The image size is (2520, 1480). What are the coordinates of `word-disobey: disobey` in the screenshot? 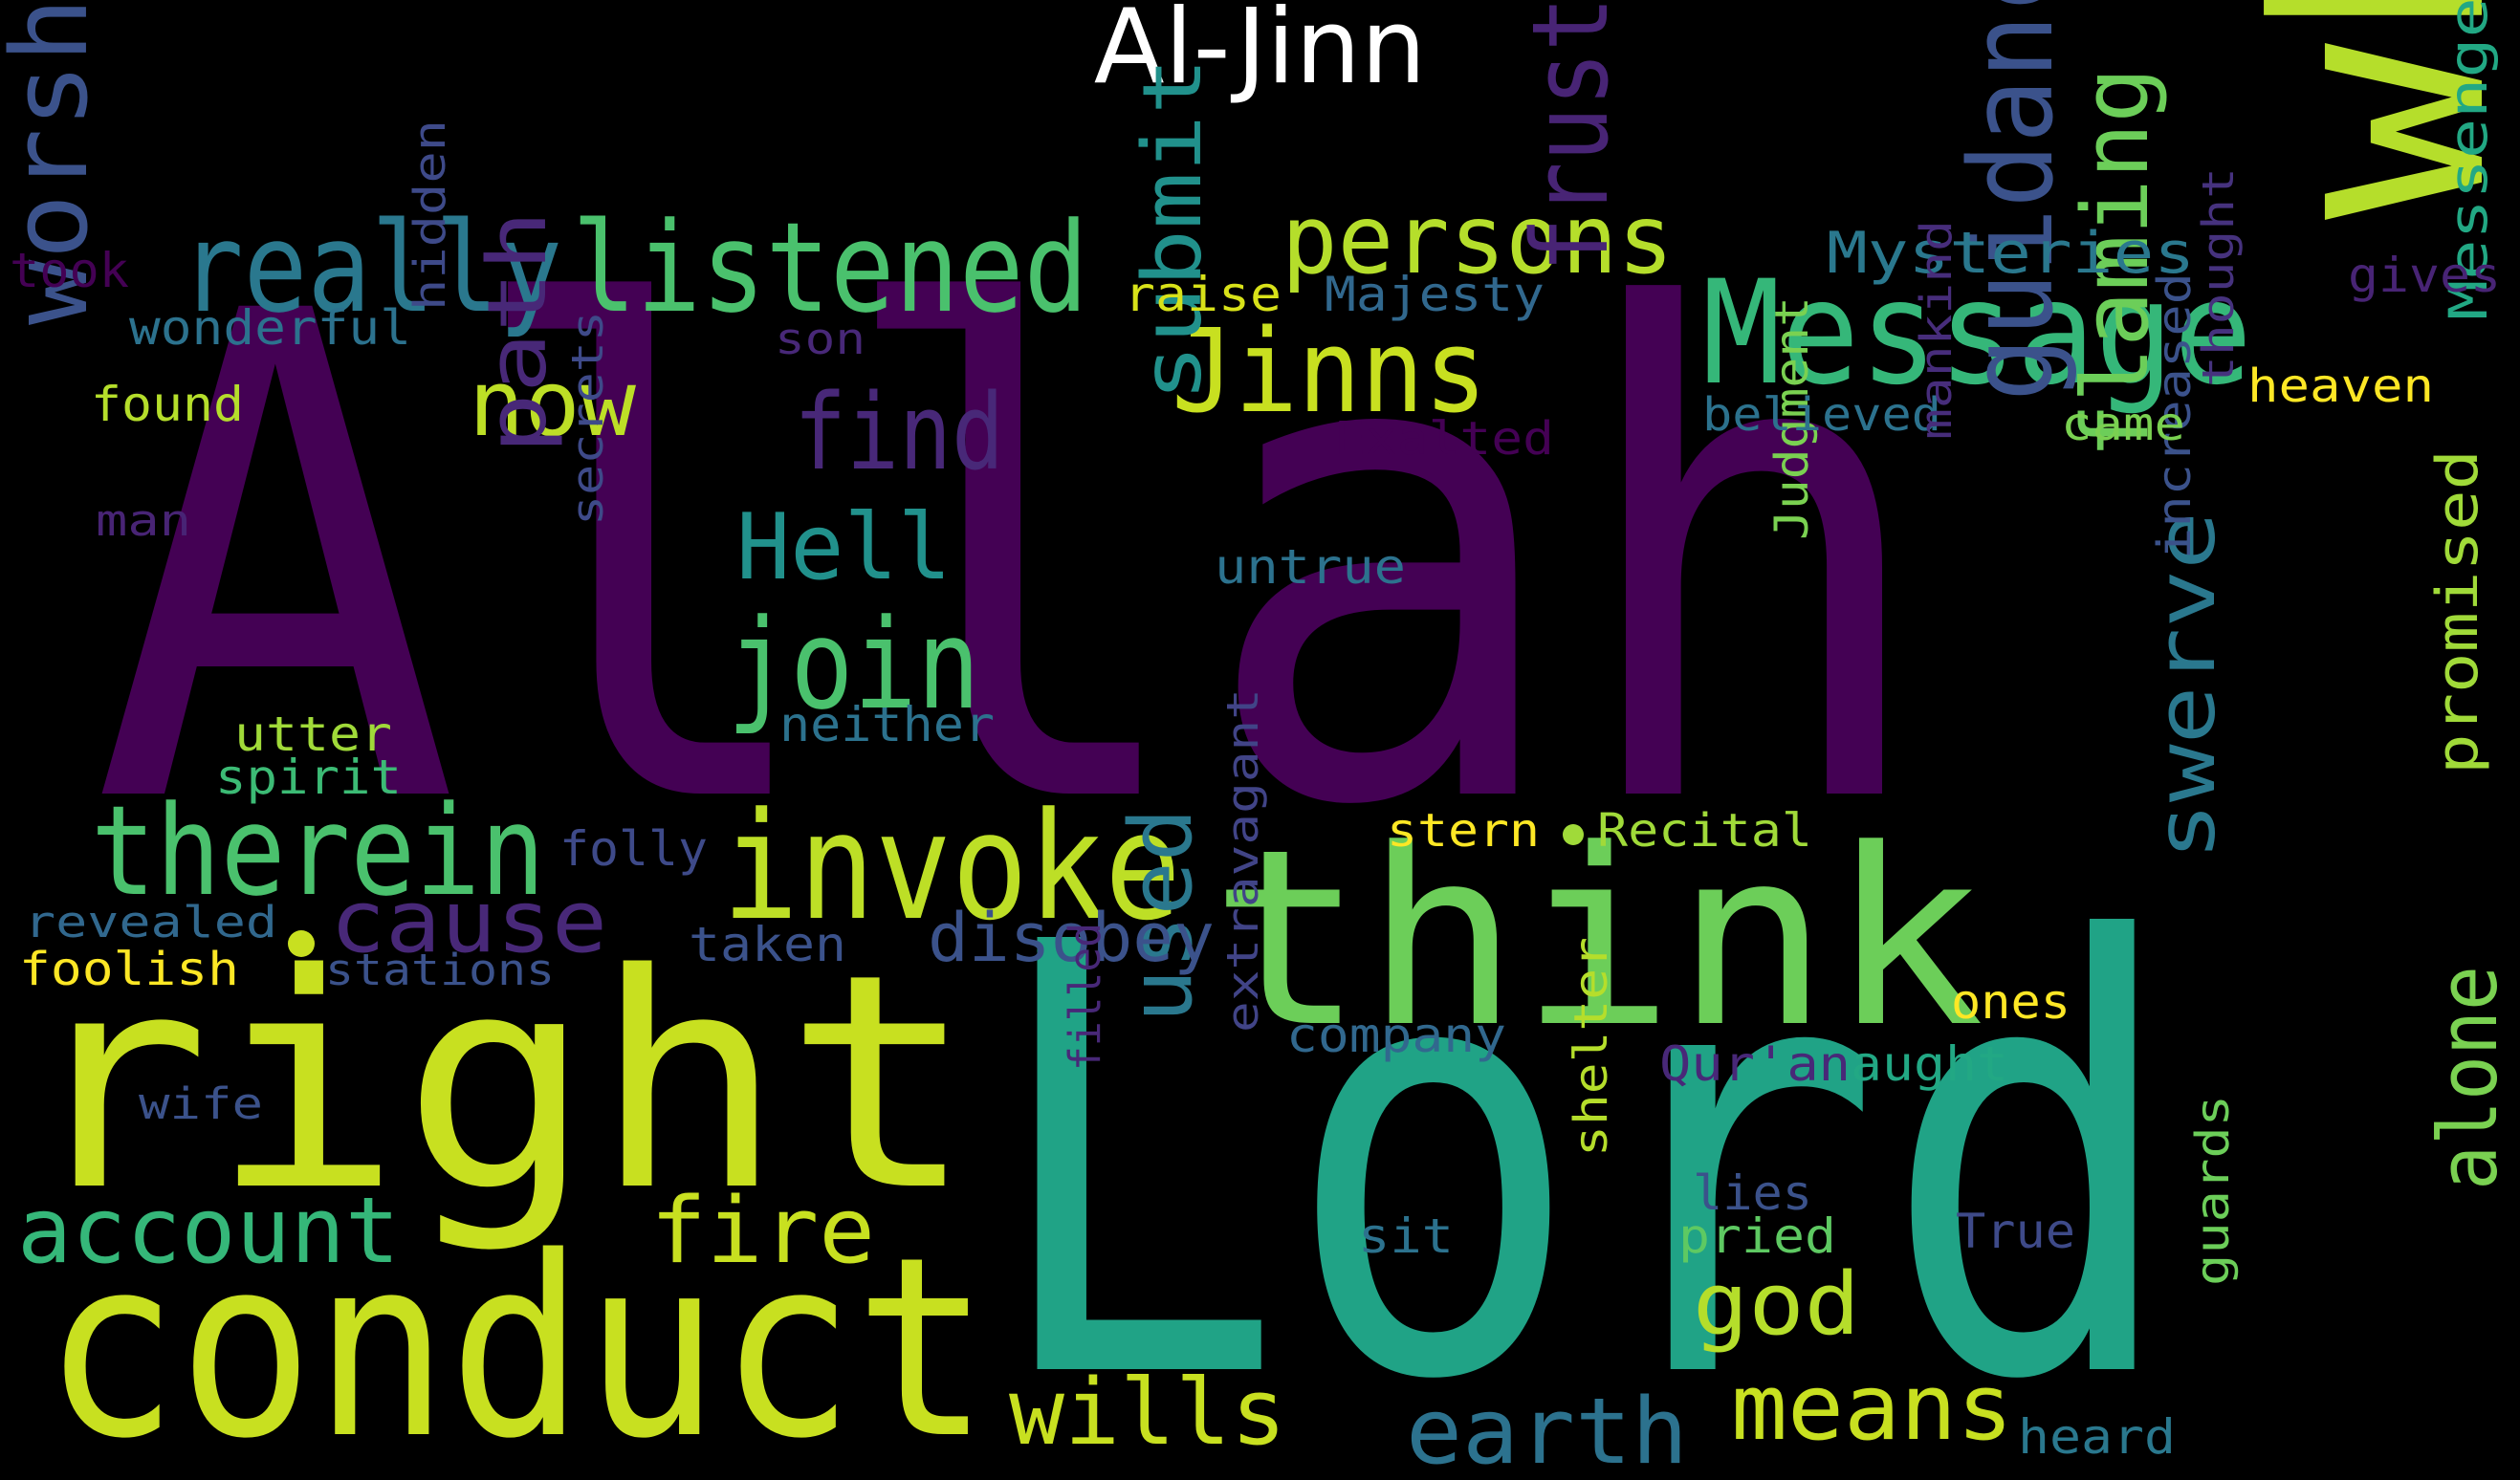 It's located at (1071, 938).